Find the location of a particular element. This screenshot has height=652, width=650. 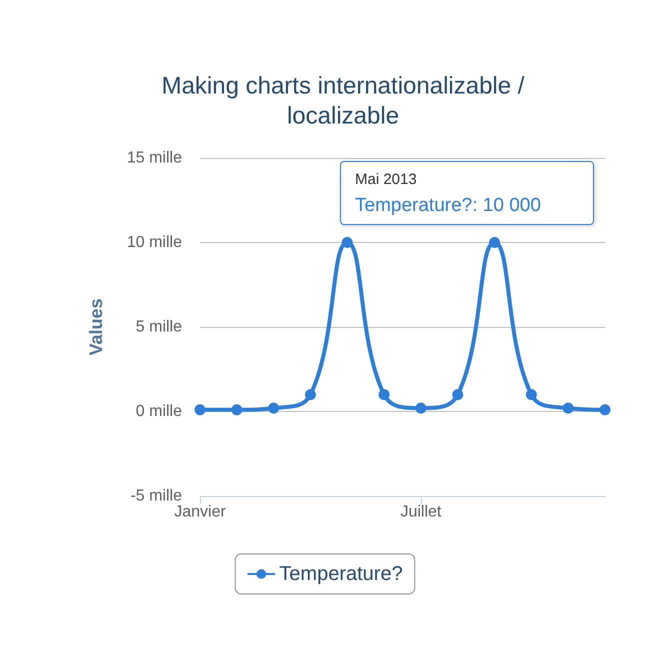

y-tick-label: 0 mille is located at coordinates (159, 411).